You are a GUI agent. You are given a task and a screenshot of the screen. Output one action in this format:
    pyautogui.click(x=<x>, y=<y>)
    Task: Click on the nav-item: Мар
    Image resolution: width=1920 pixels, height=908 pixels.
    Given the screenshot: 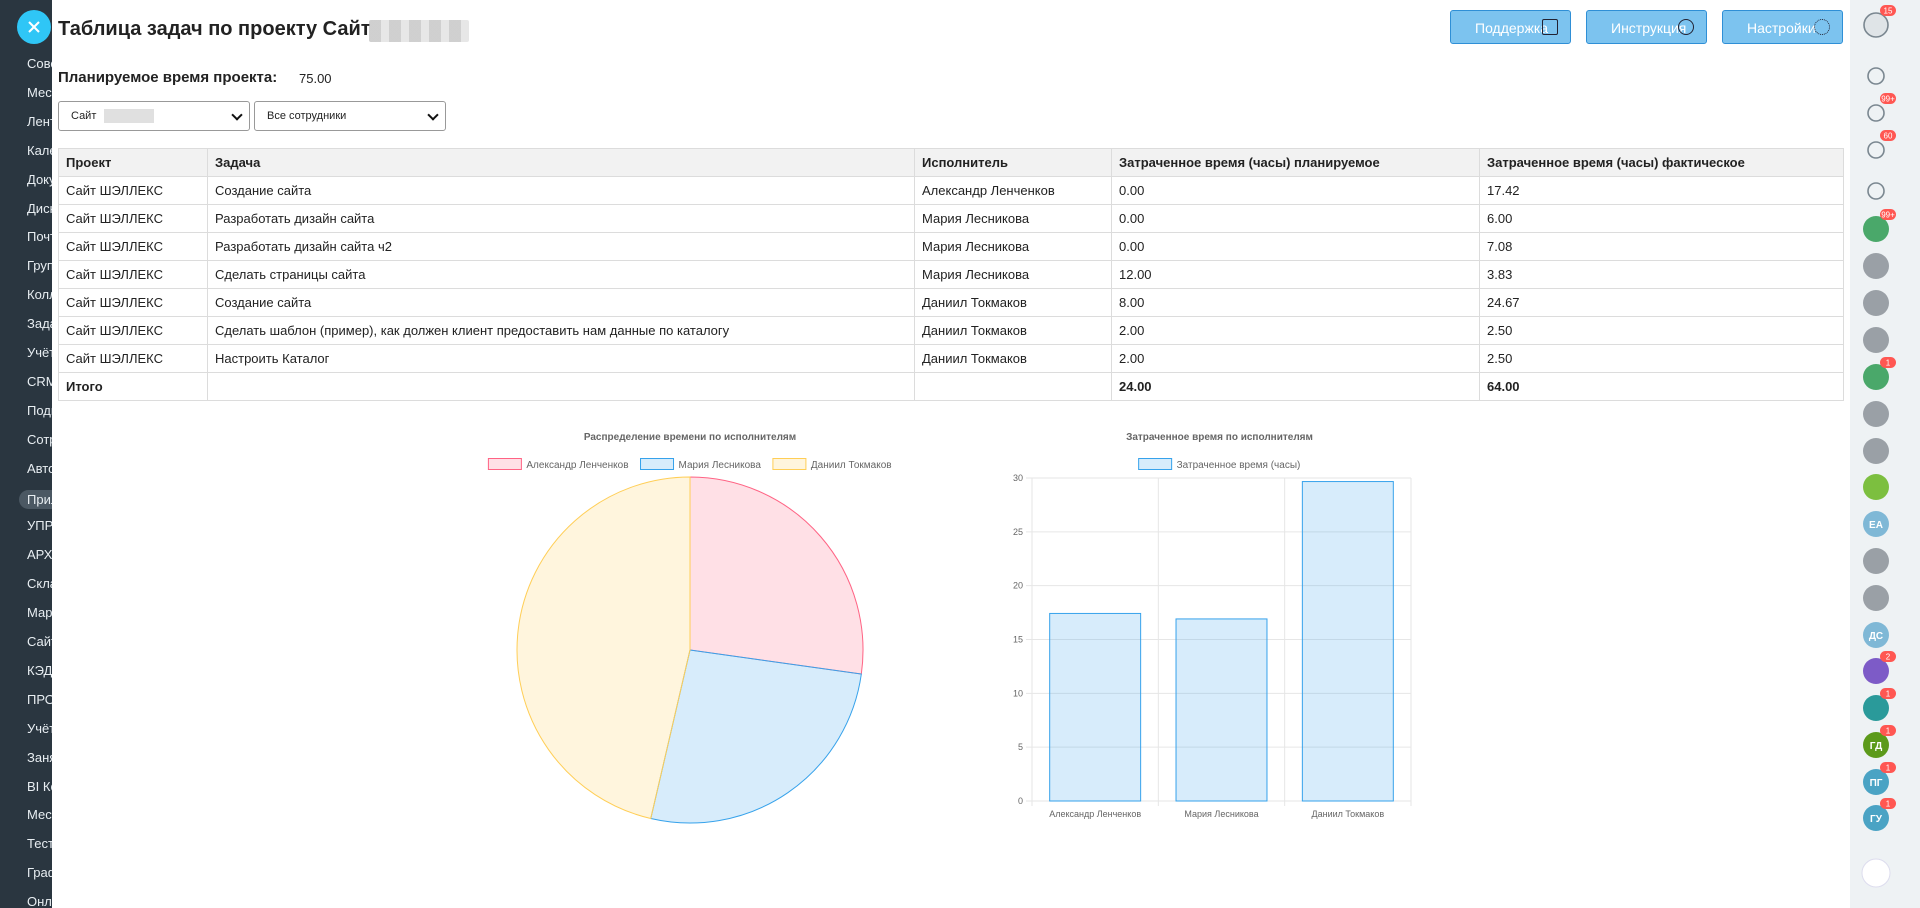 What is the action you would take?
    pyautogui.click(x=39, y=613)
    